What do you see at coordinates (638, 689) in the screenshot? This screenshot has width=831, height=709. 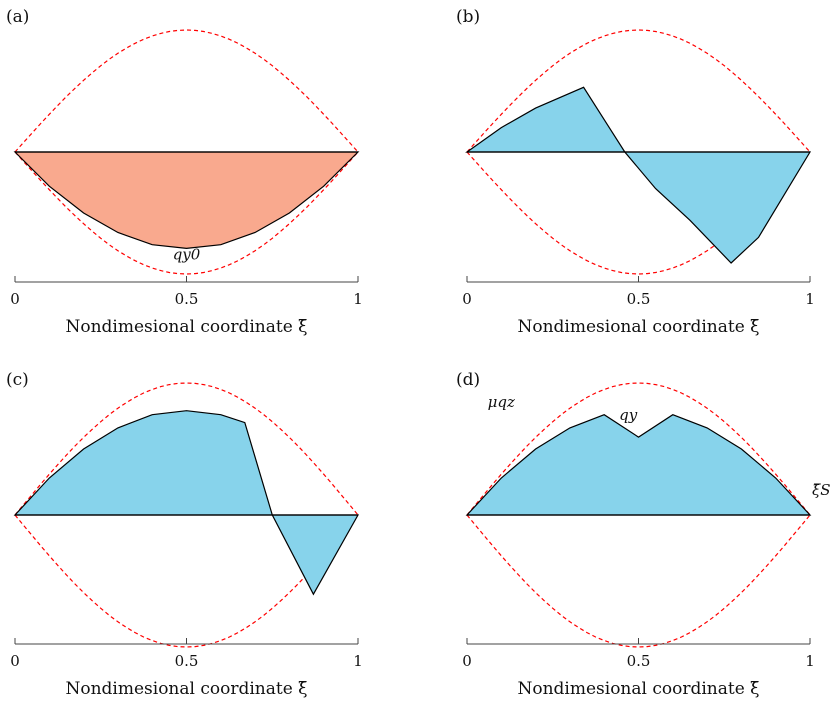 I see `x-axis-label-d: Nondimesional coordinate ξ̄` at bounding box center [638, 689].